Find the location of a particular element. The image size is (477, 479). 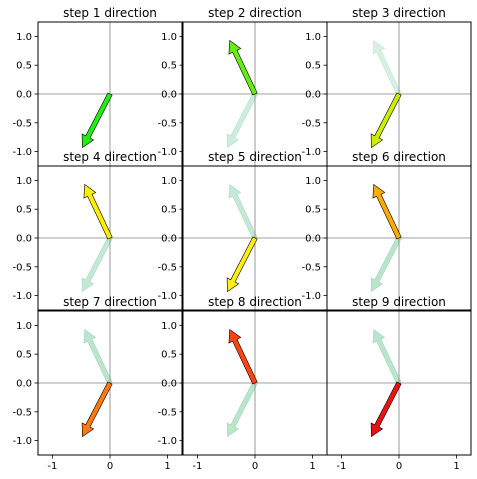

subplot-1: step 1 direction 1.0 0.5 0.0 -0.5 -1.0 is located at coordinates (97, 86).